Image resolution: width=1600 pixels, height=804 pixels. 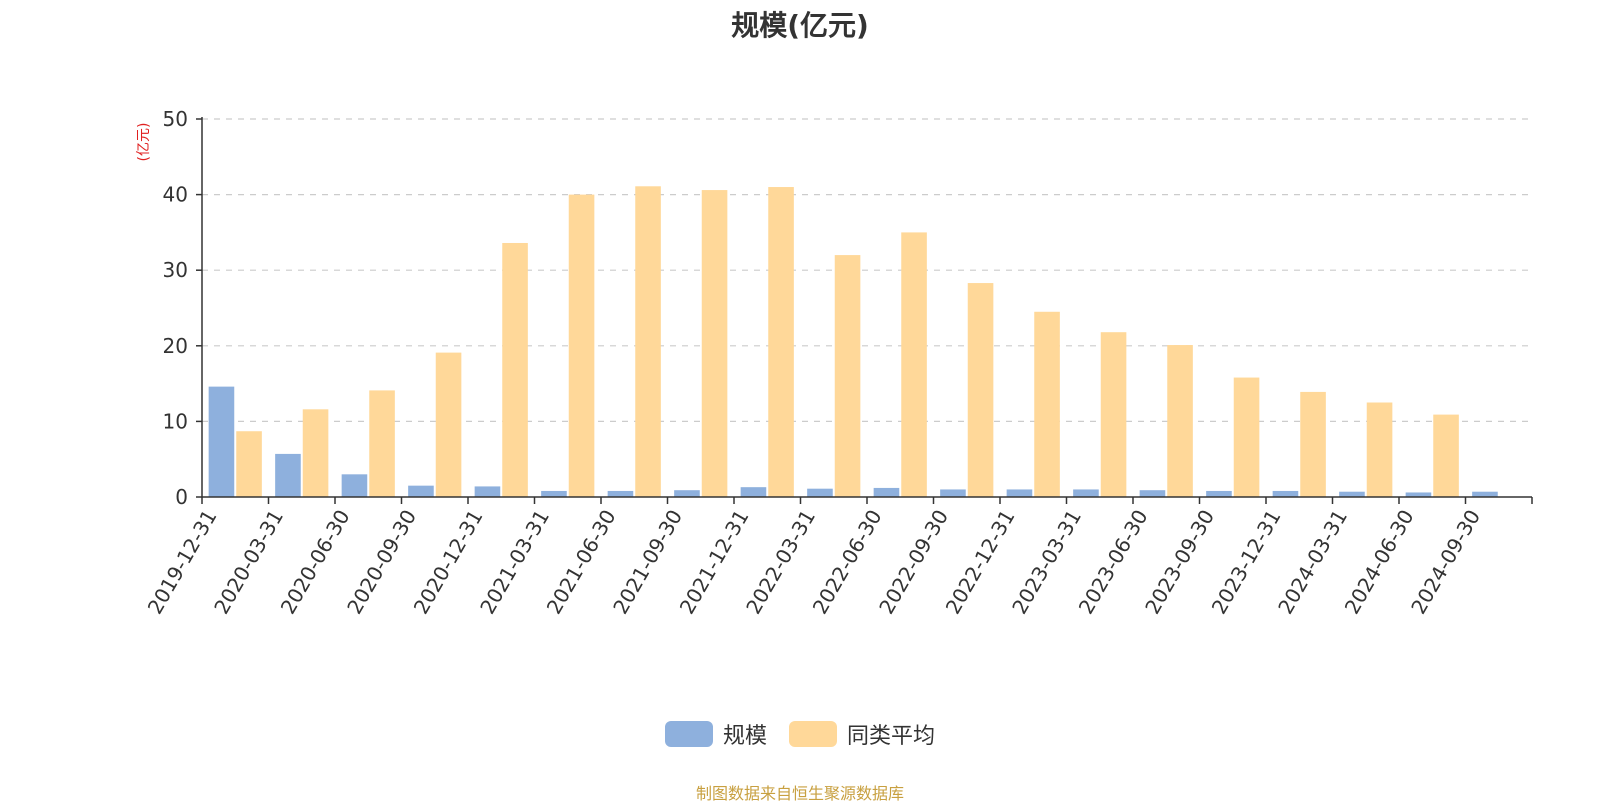 I want to click on x-tick-label: 2021-03-31, so click(x=514, y=562).